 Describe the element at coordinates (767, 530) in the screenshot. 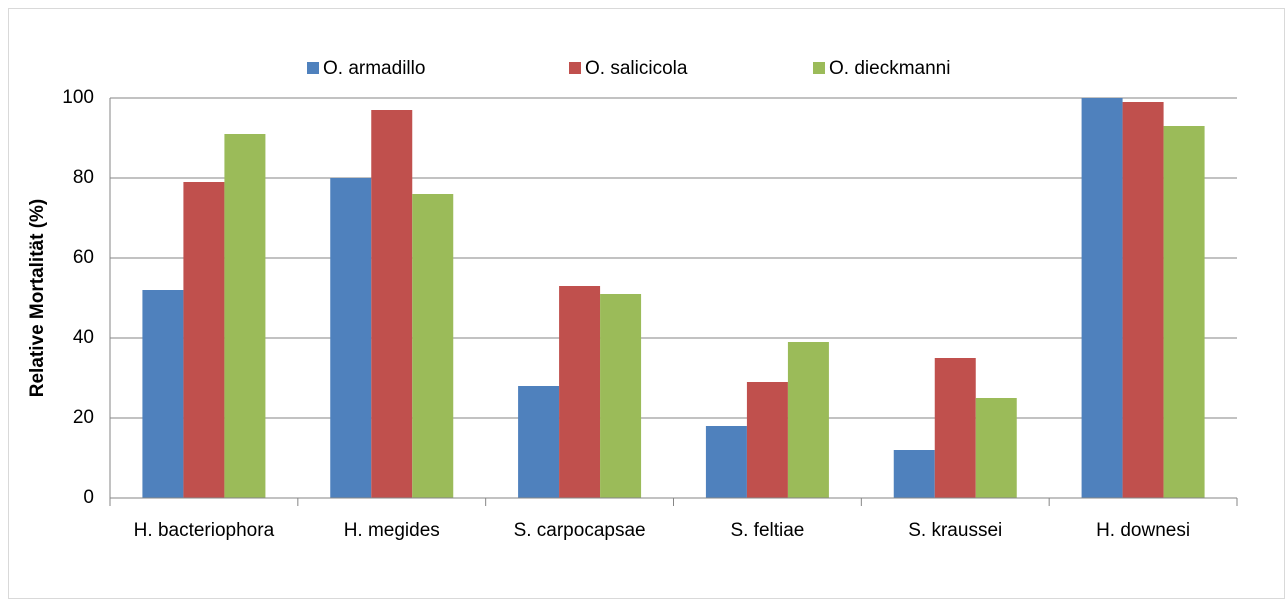

I see `x-tick-label: S. feltiae` at that location.